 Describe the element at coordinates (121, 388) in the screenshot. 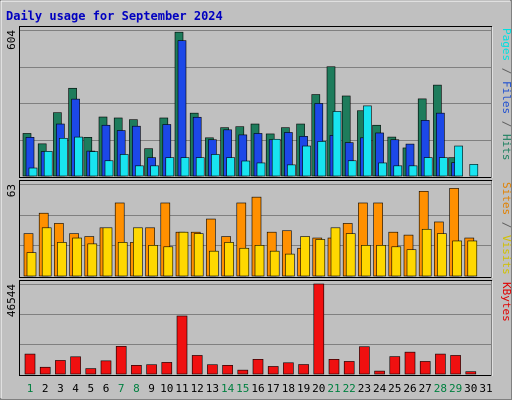

I see `day-label-7: 7` at that location.